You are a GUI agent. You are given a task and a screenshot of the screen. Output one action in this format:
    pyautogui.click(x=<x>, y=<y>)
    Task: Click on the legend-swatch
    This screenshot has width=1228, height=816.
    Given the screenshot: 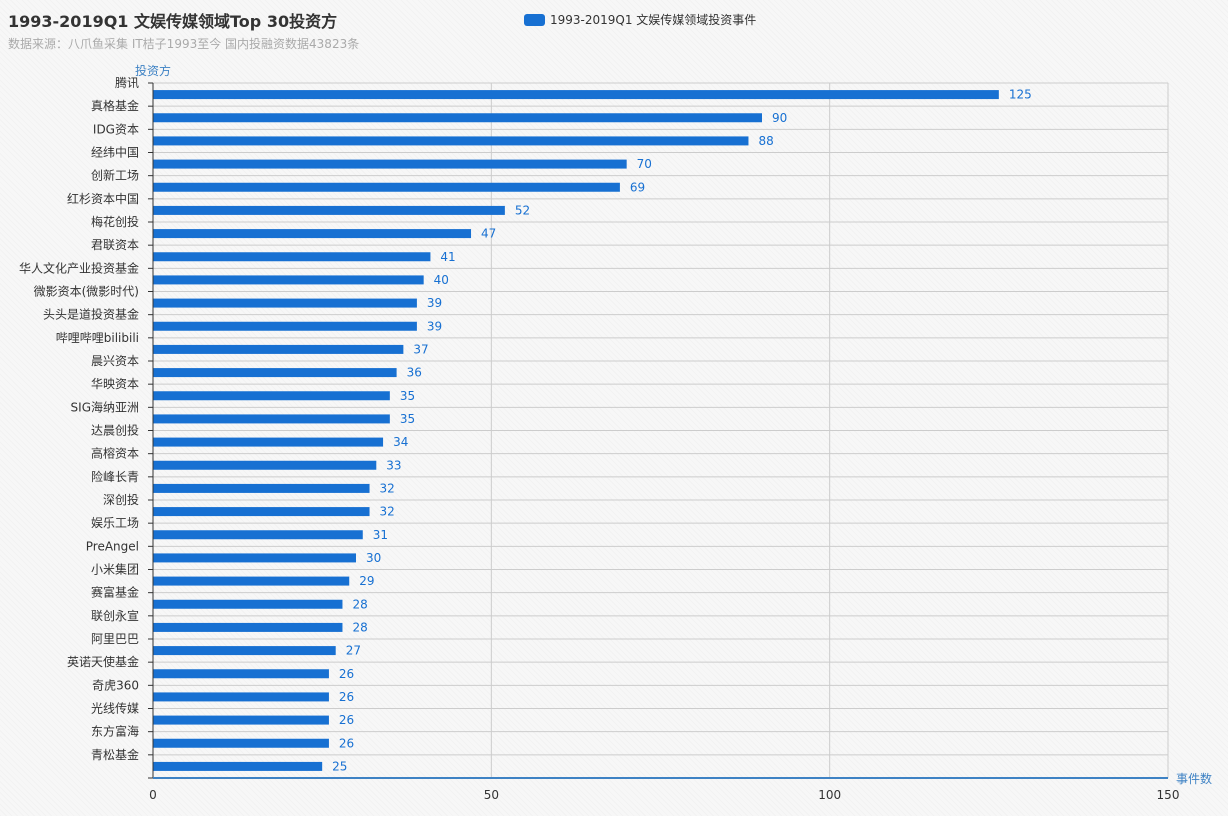 What is the action you would take?
    pyautogui.click(x=534, y=19)
    